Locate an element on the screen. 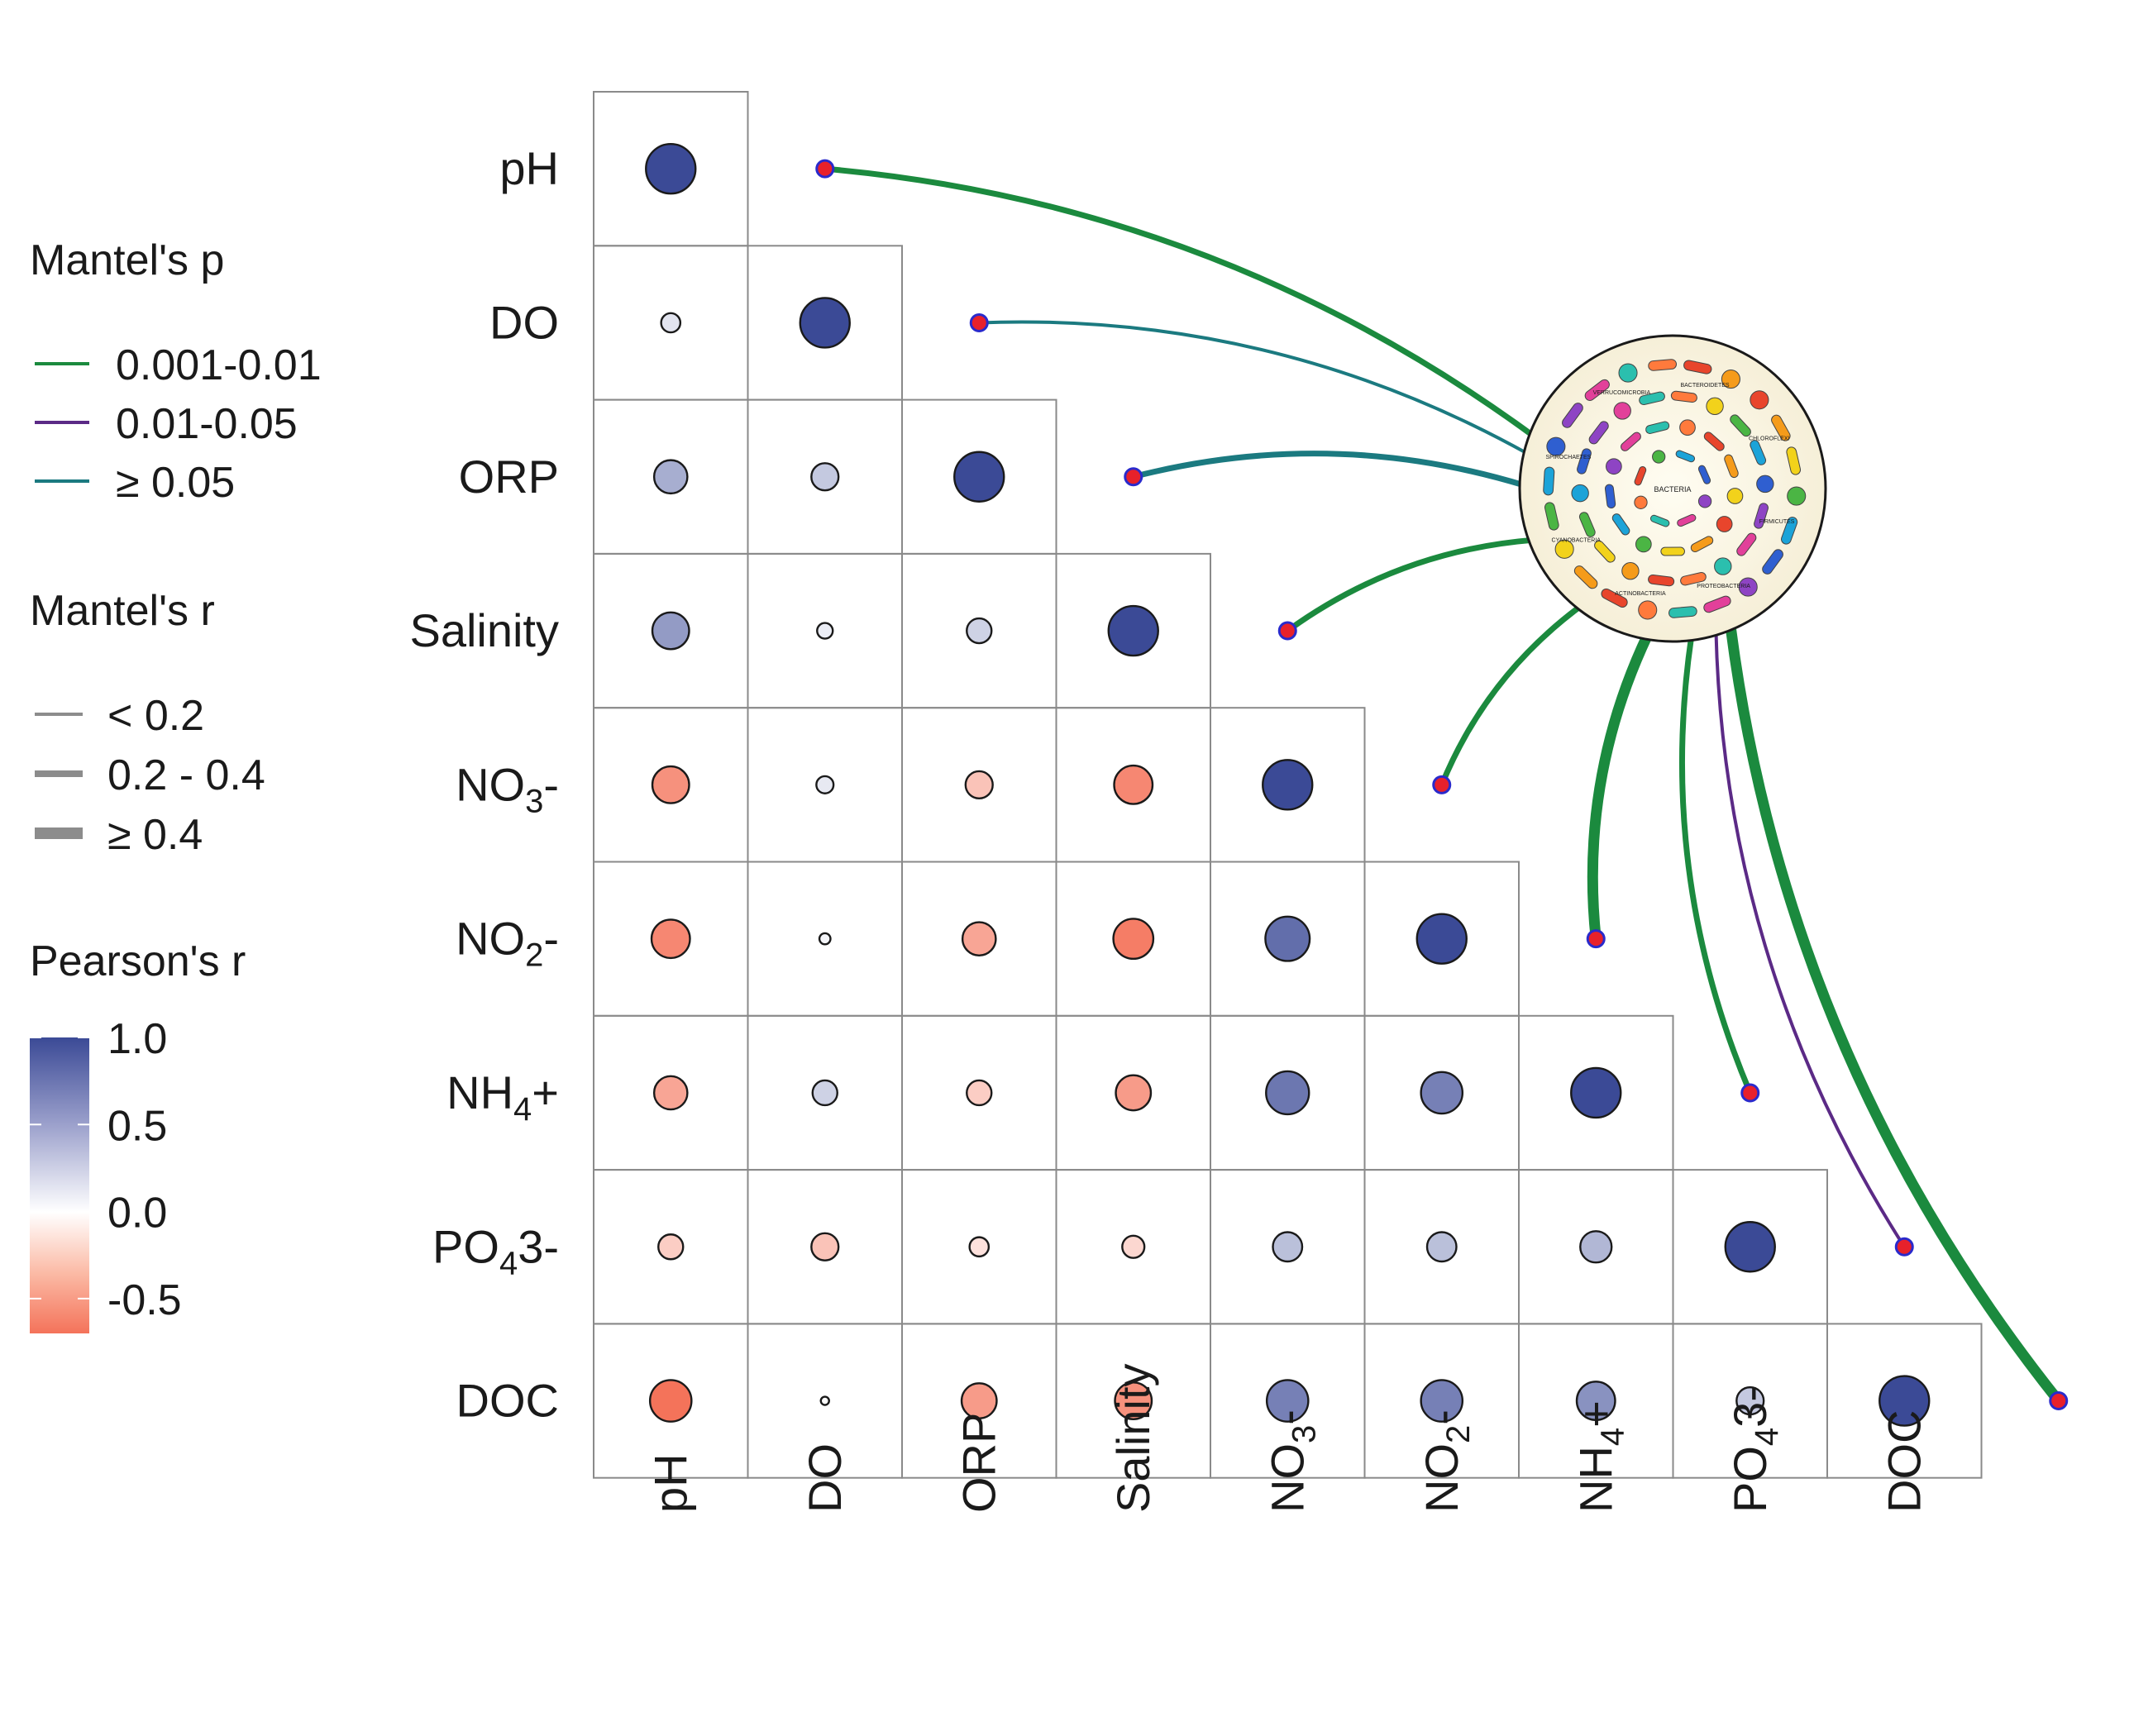 This screenshot has height=1736, width=2153. row-label: ORP is located at coordinates (509, 477).